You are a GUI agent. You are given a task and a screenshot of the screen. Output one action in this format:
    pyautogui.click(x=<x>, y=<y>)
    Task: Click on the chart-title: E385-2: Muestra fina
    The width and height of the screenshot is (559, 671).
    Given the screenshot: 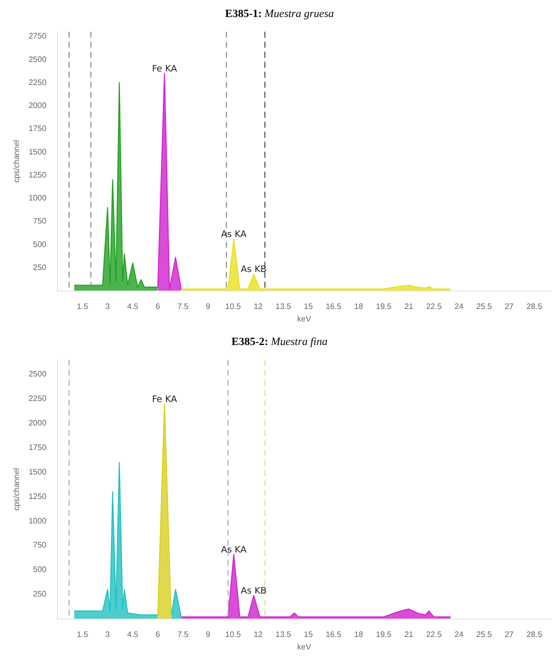 What is the action you would take?
    pyautogui.click(x=280, y=342)
    